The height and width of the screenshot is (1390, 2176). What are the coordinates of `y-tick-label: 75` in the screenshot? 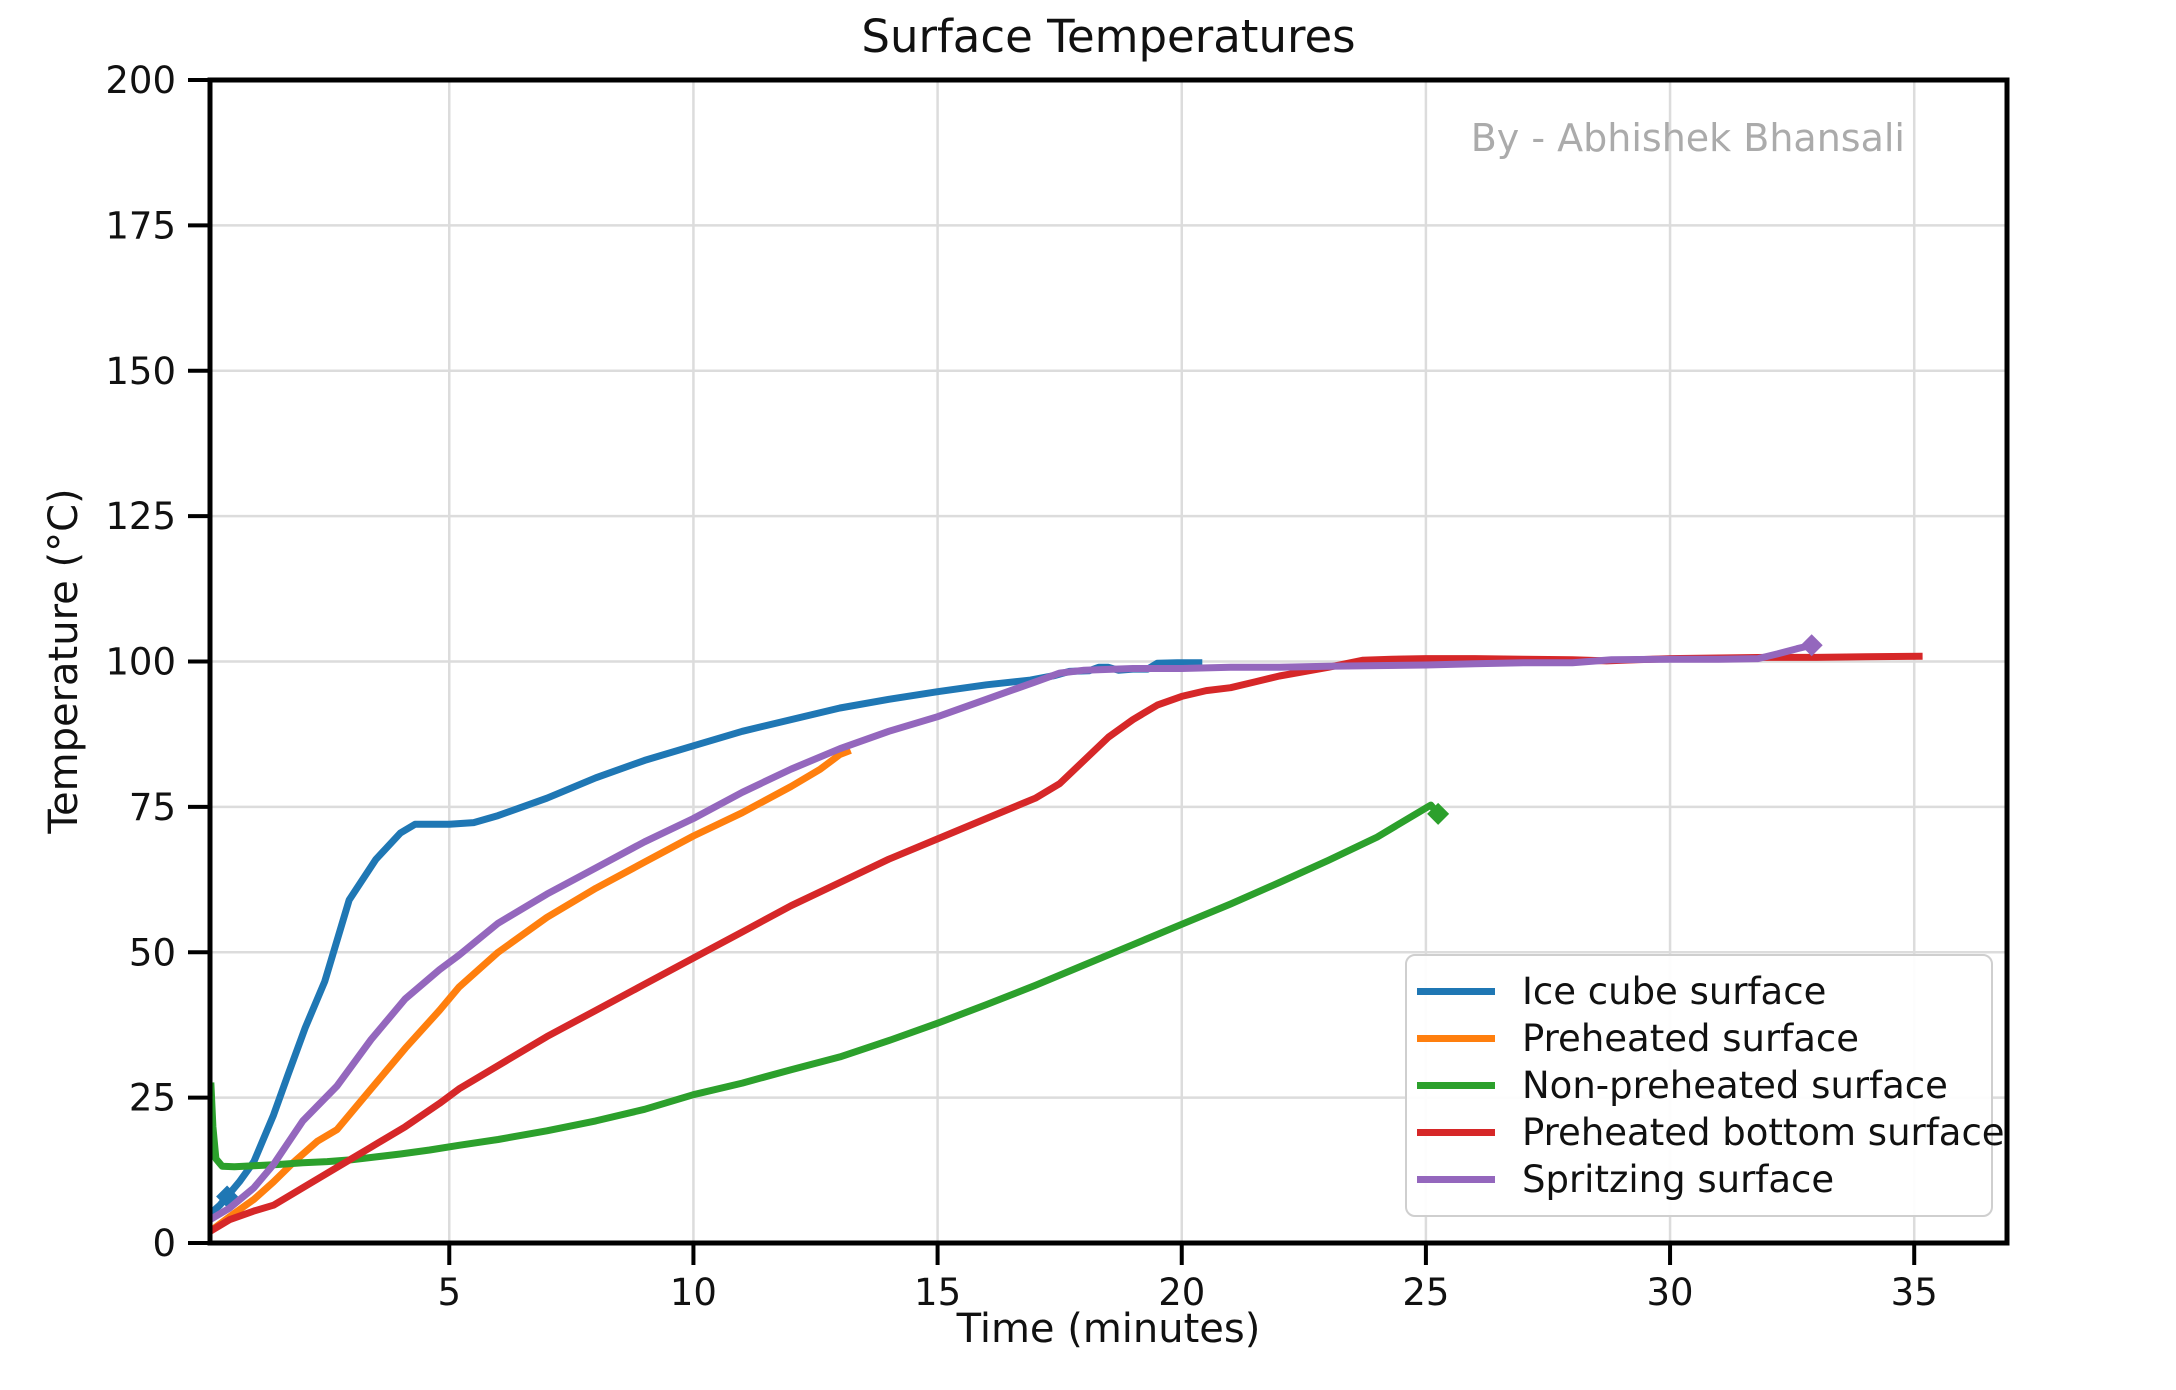 It's located at (152, 807).